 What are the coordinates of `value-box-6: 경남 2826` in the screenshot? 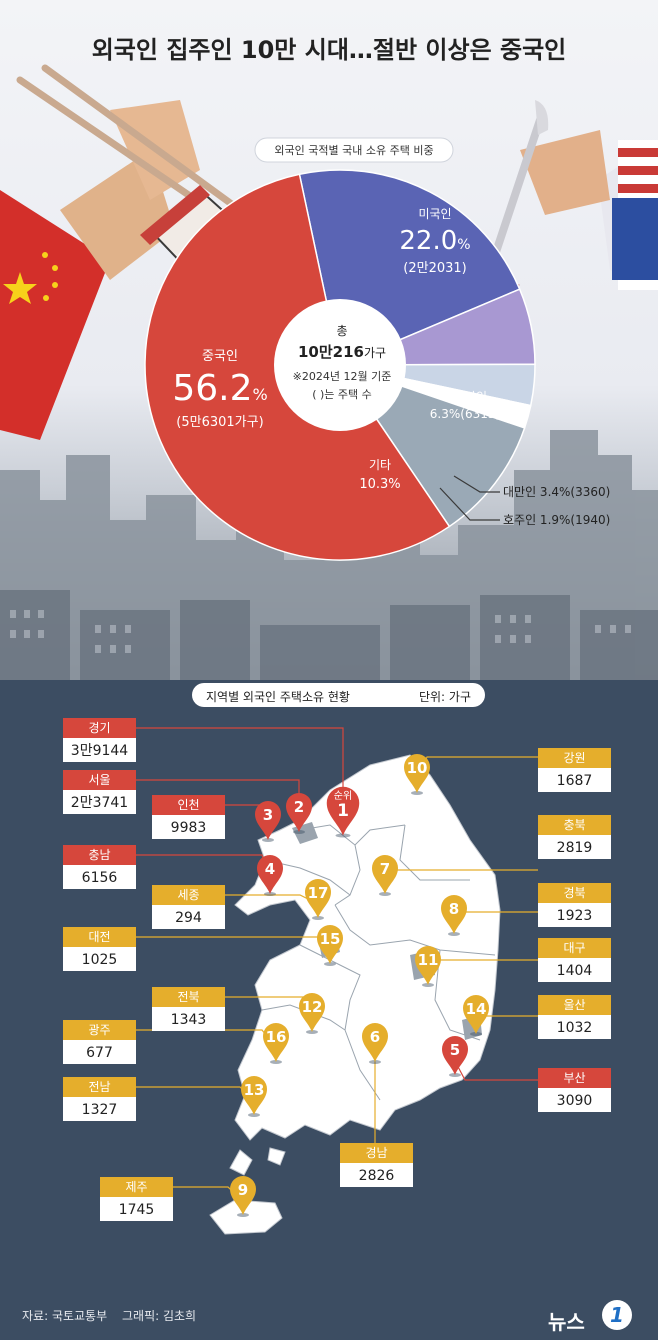 It's located at (376, 1165).